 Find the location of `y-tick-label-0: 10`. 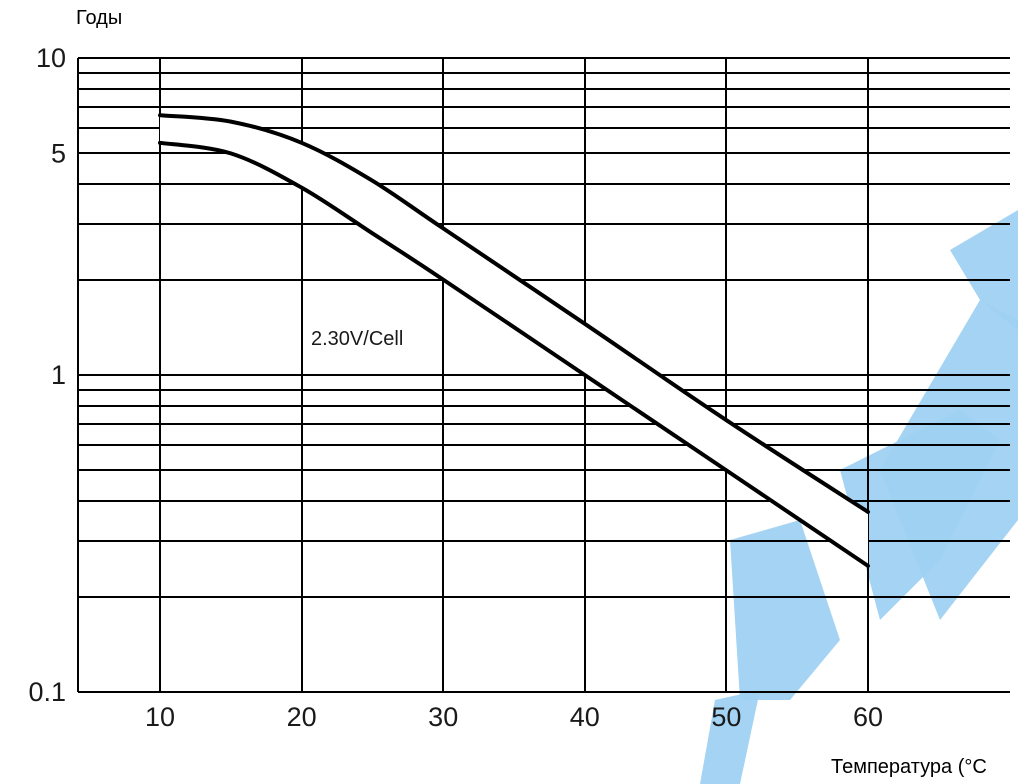

y-tick-label-0: 10 is located at coordinates (51, 58).